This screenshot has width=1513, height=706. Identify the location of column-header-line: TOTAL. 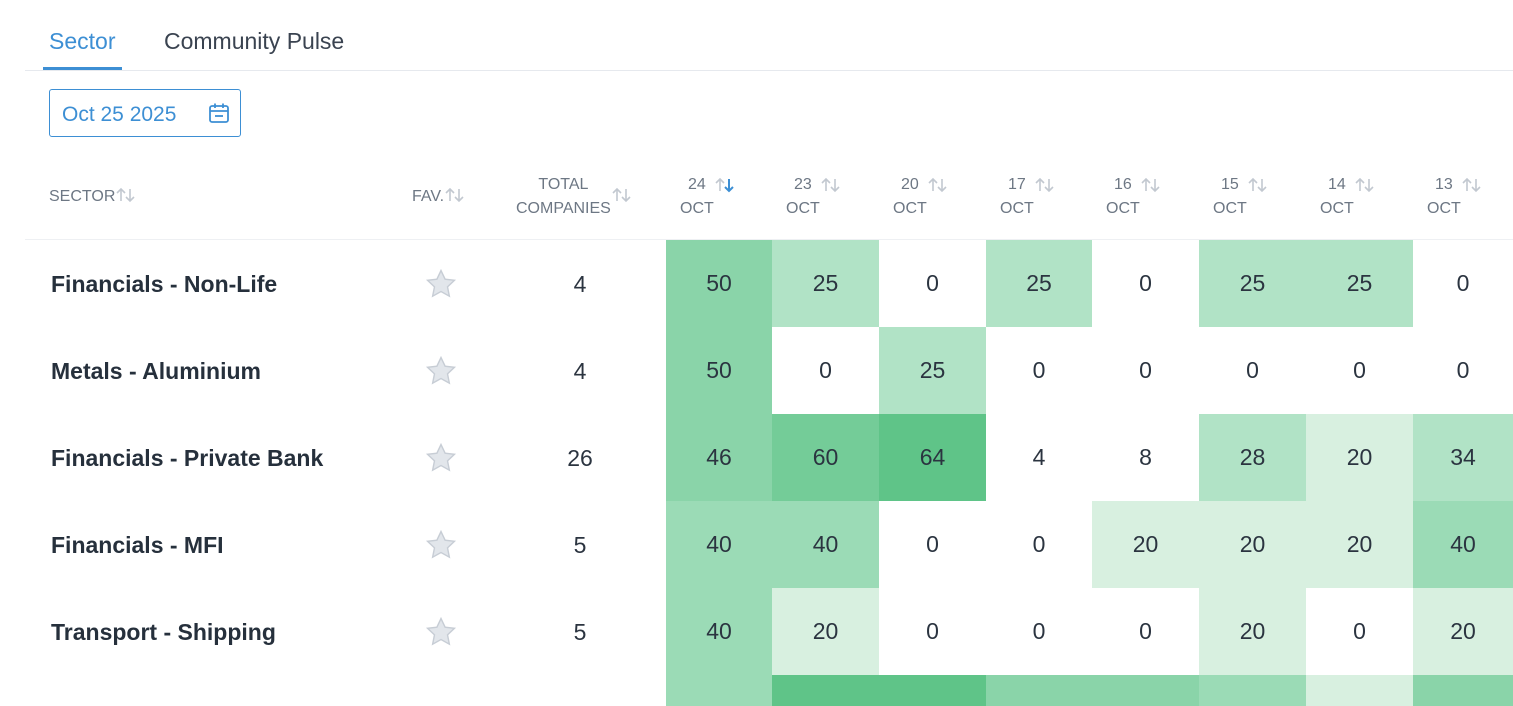
(563, 184).